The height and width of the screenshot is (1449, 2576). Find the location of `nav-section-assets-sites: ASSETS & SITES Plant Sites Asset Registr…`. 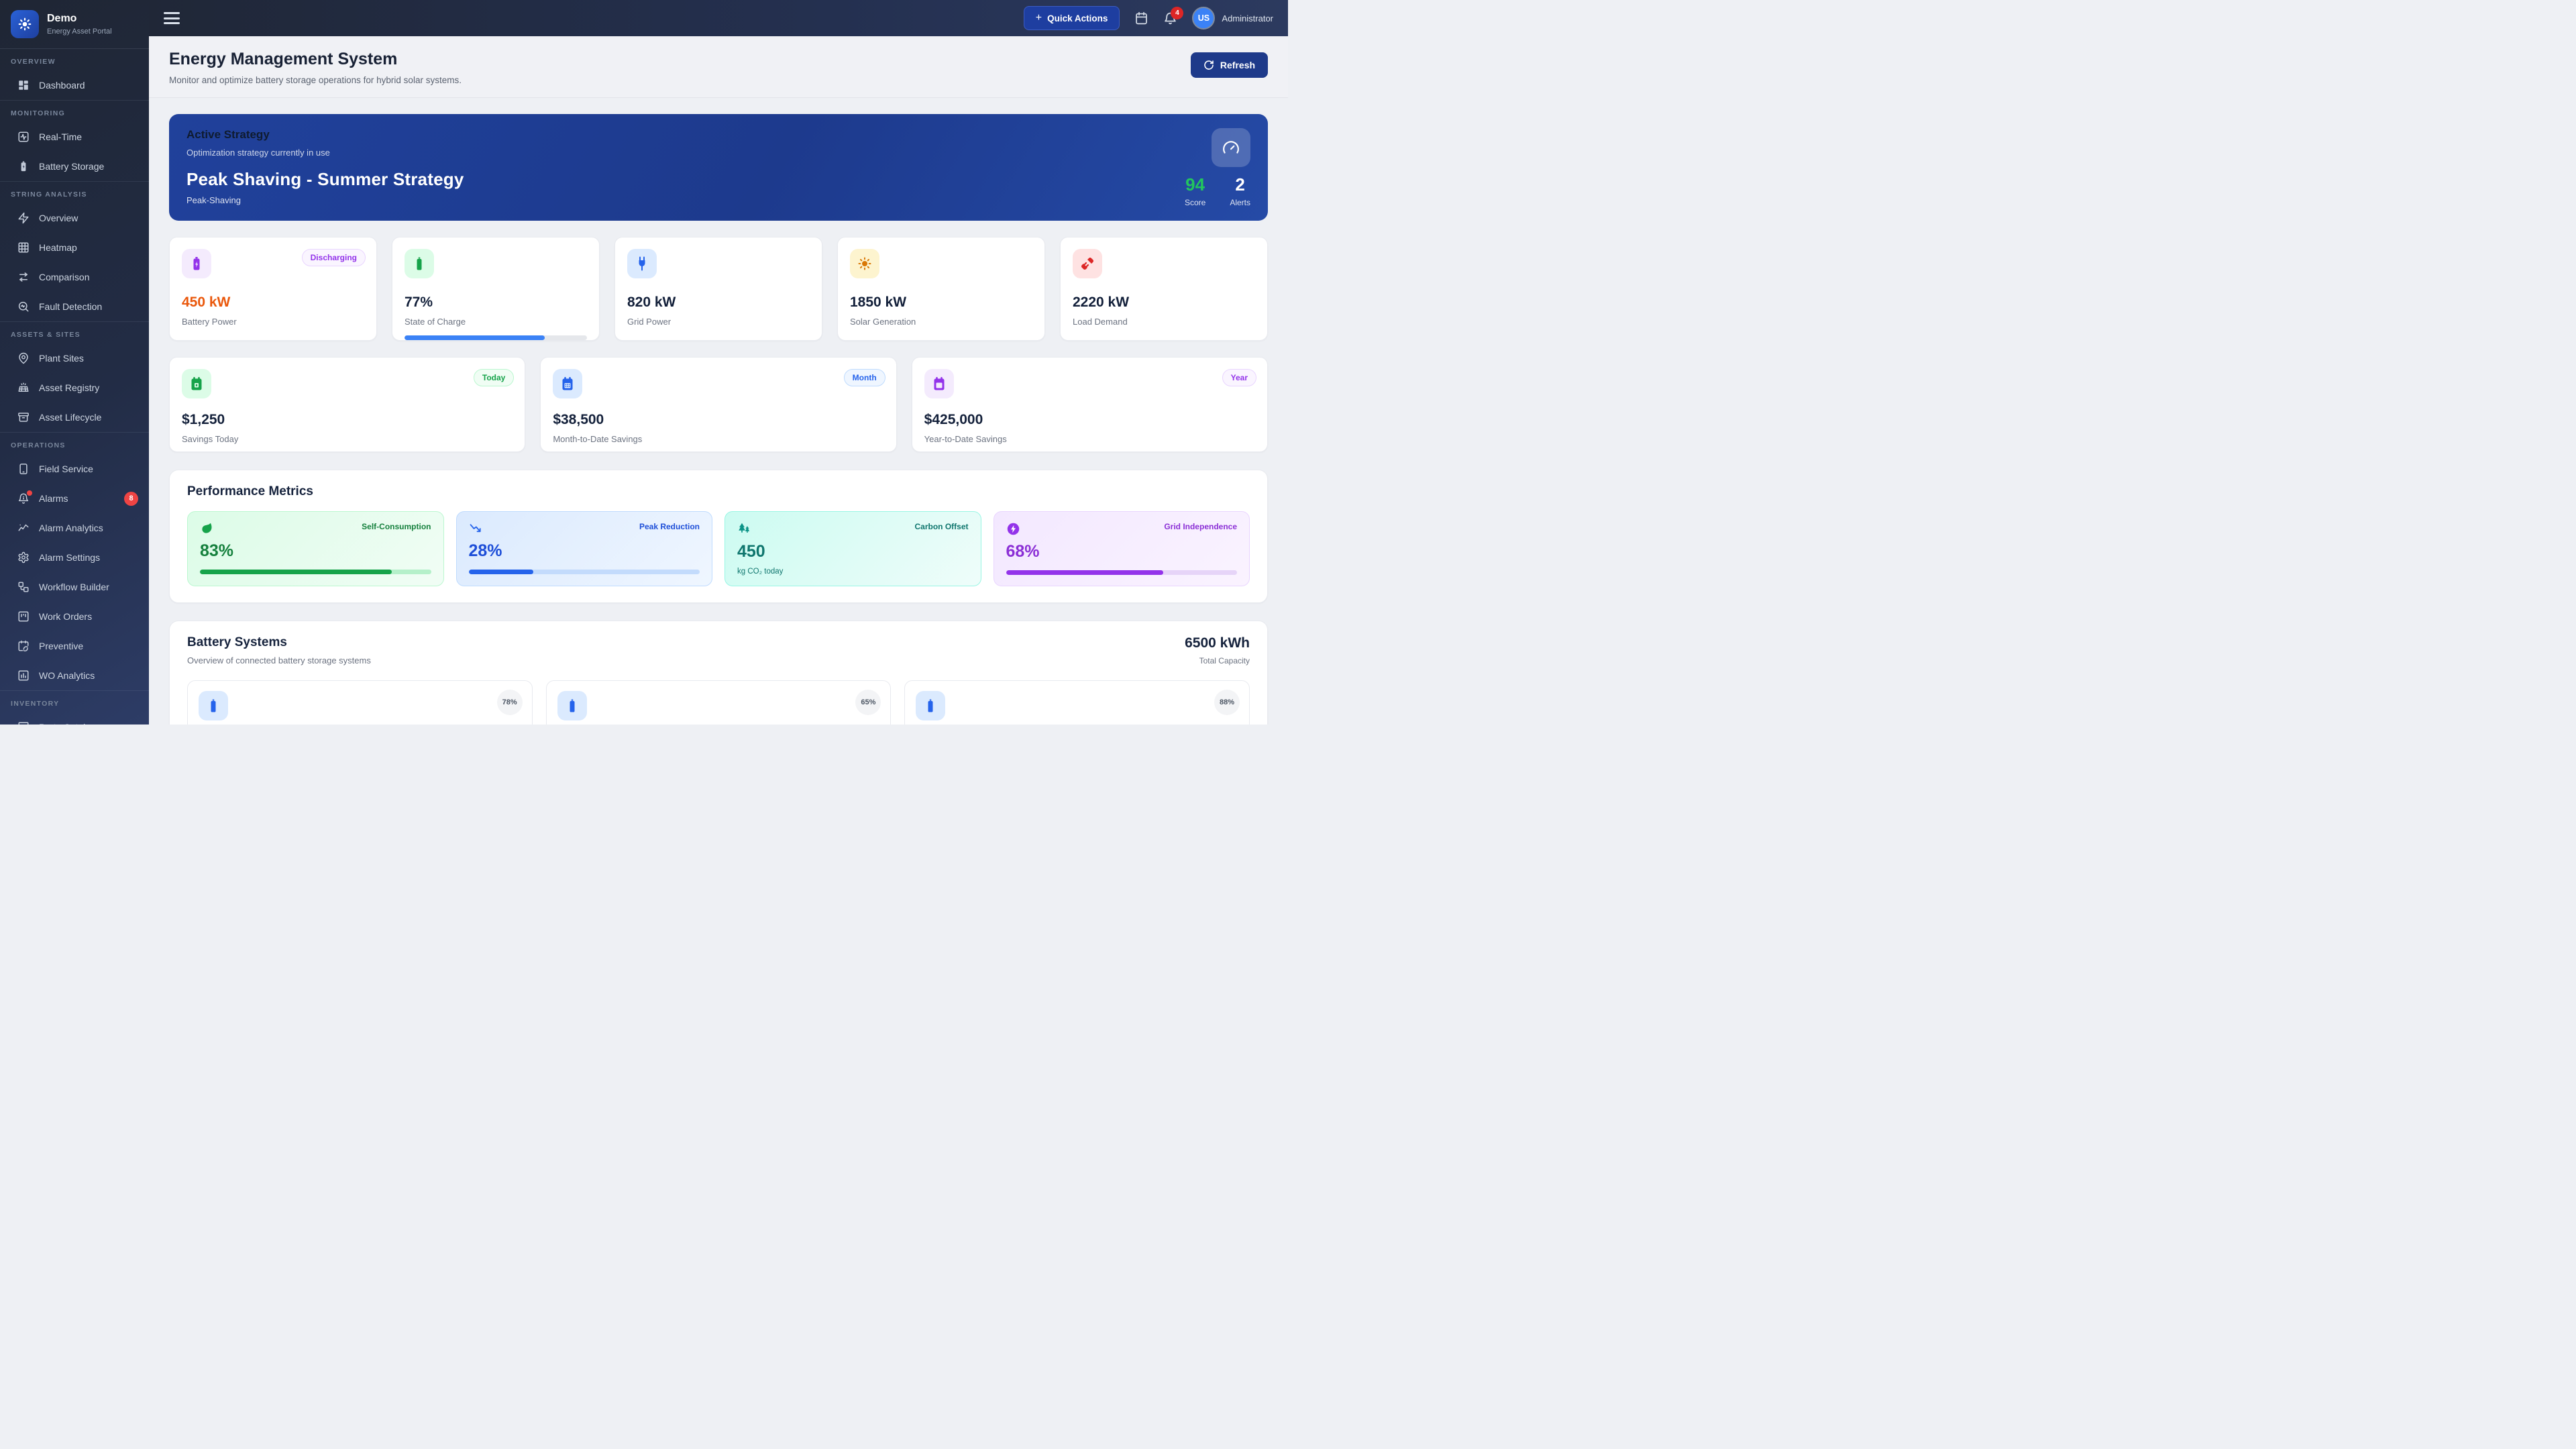

nav-section-assets-sites: ASSETS & SITES Plant Sites Asset Registr… is located at coordinates (74, 376).